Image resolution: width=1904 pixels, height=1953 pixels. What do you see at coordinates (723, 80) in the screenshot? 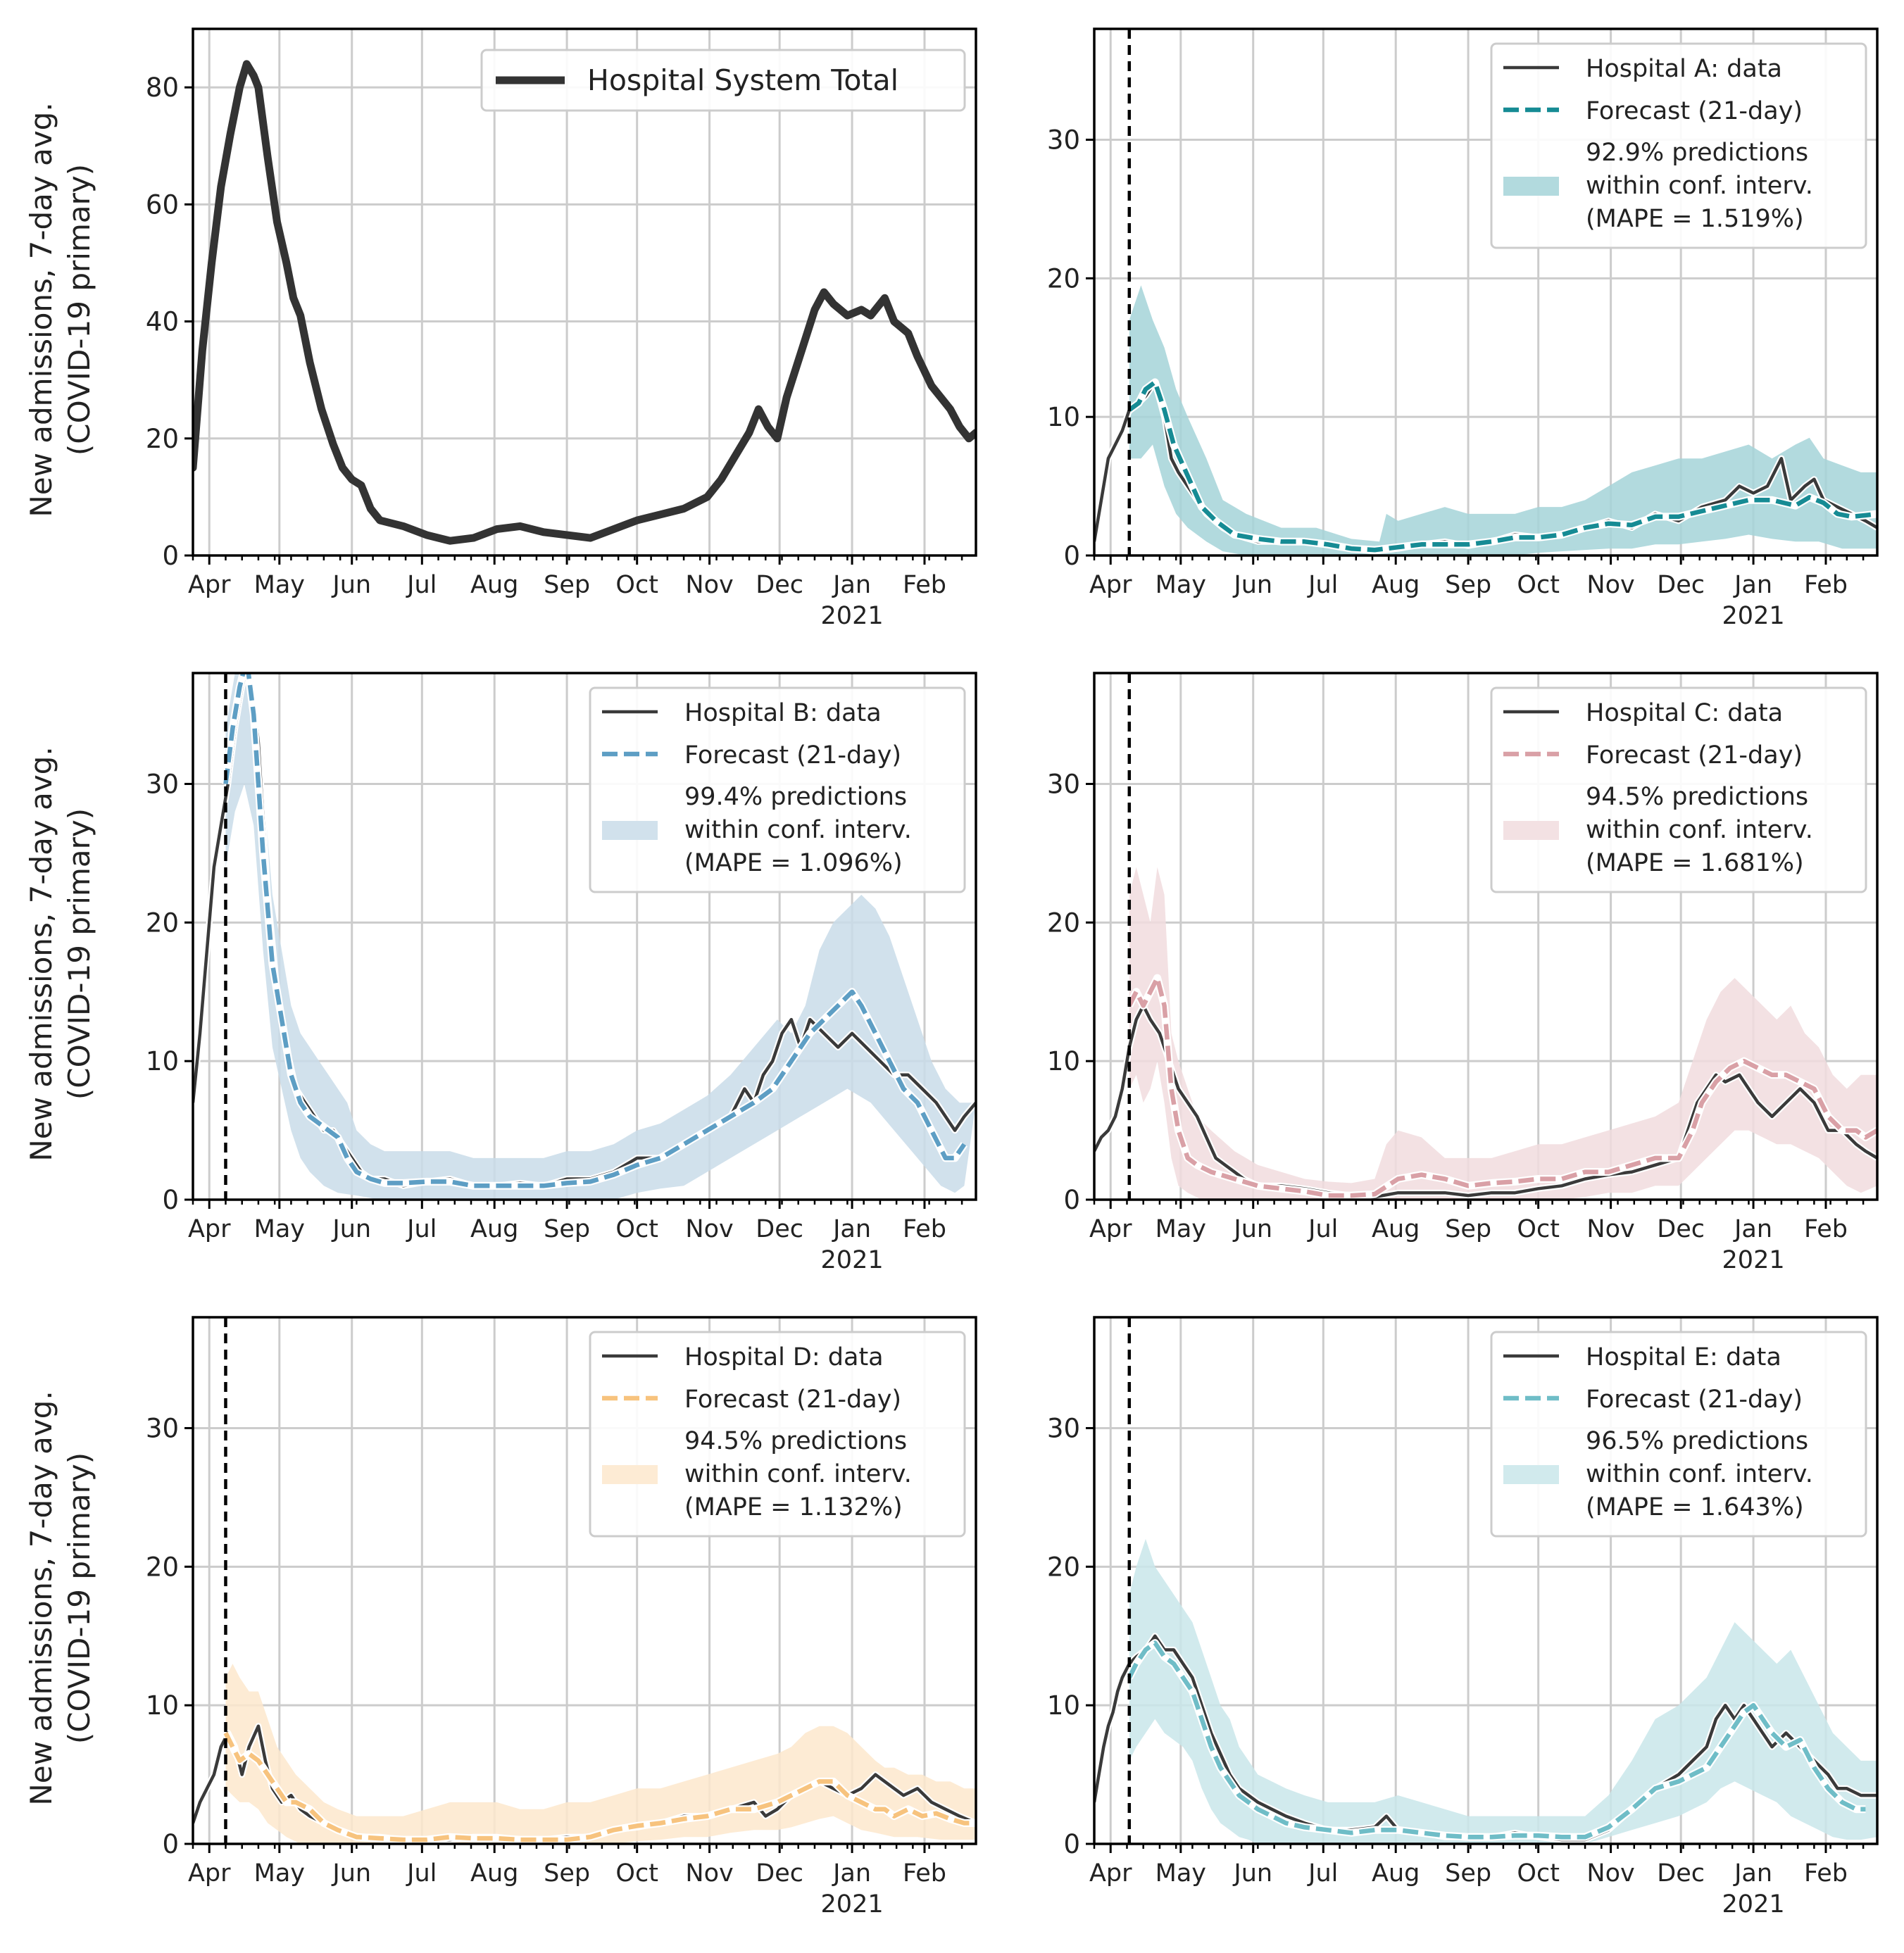
I see `legend: Hospital System Total` at bounding box center [723, 80].